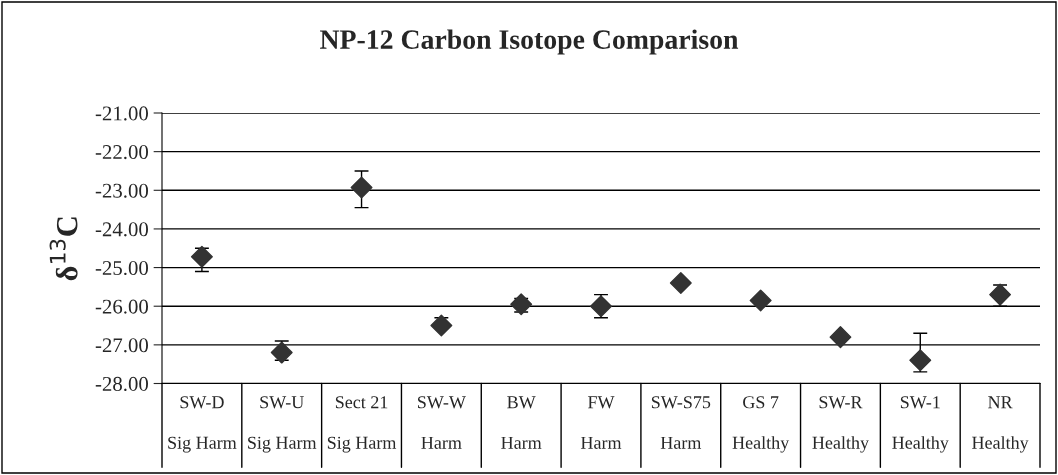  I want to click on y-tick-label: -24.00, so click(122, 229).